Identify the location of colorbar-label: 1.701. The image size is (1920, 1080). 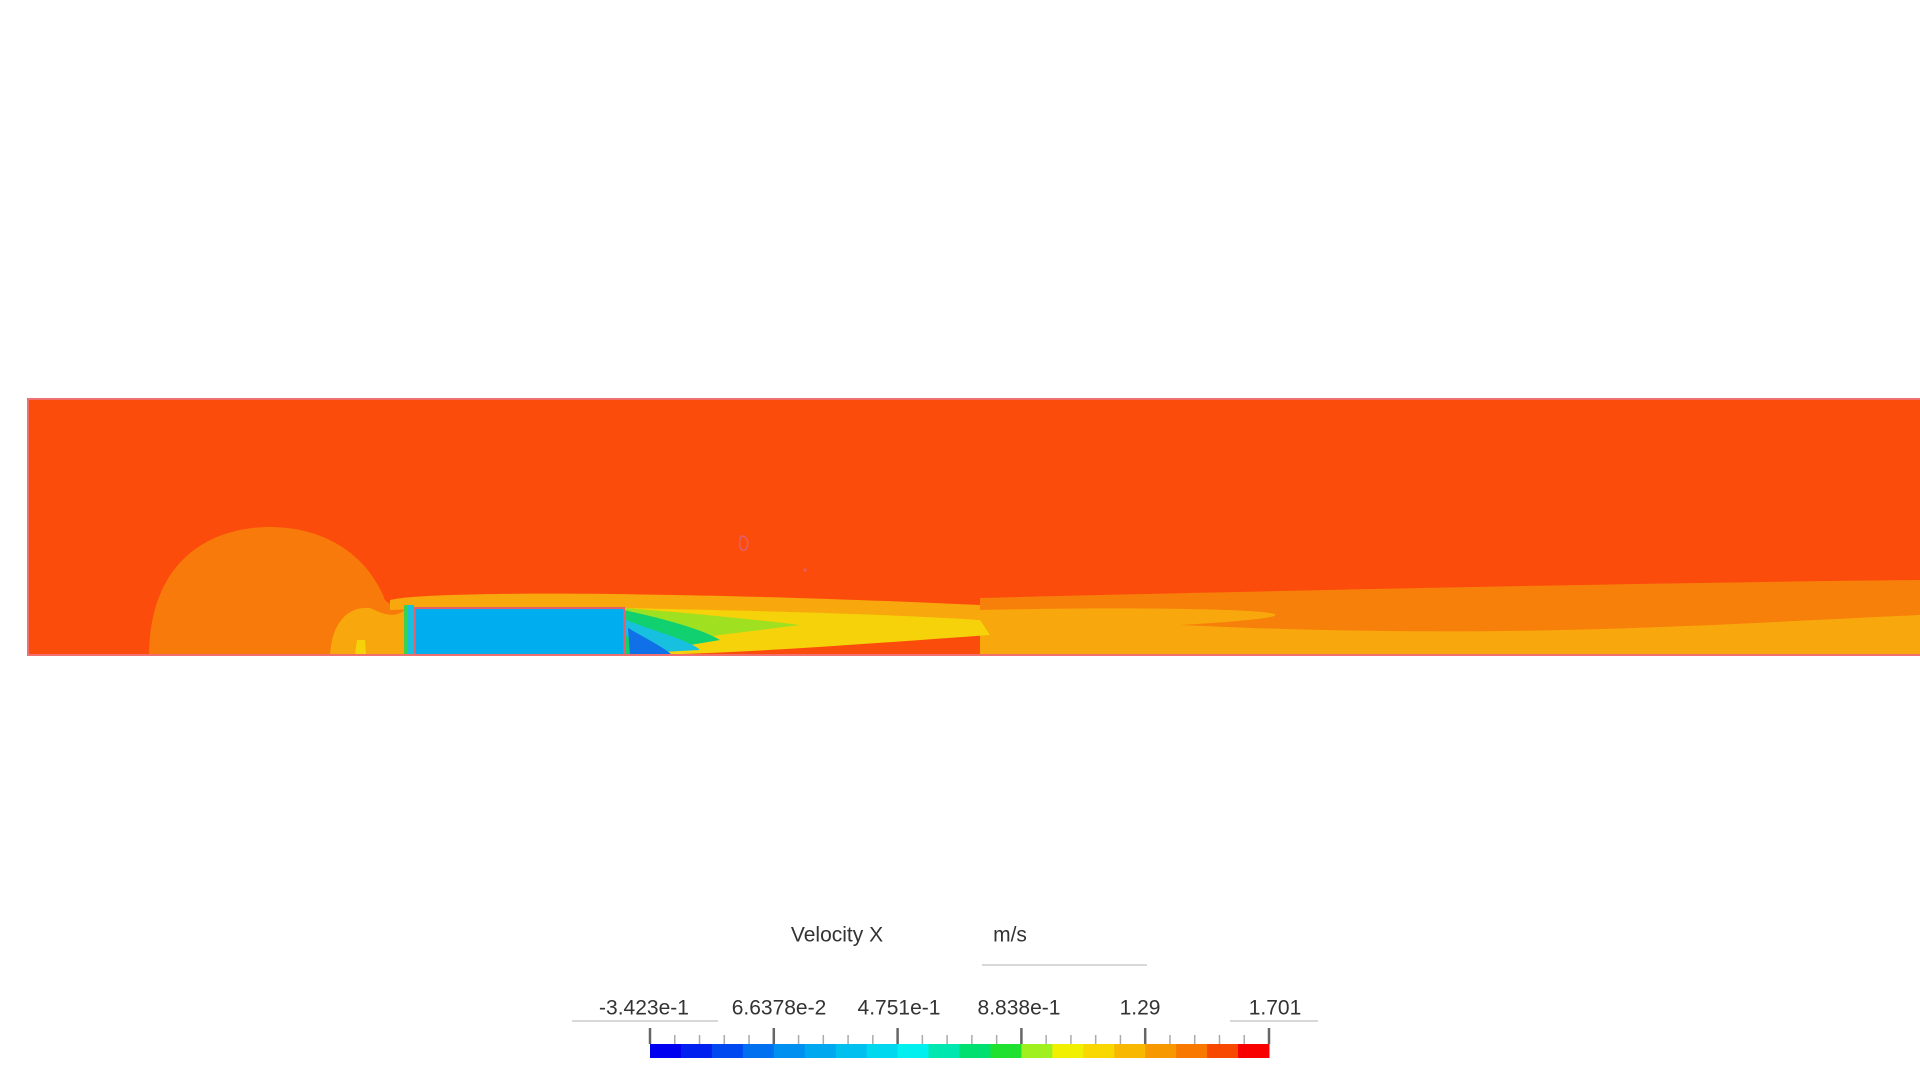
(1275, 1008).